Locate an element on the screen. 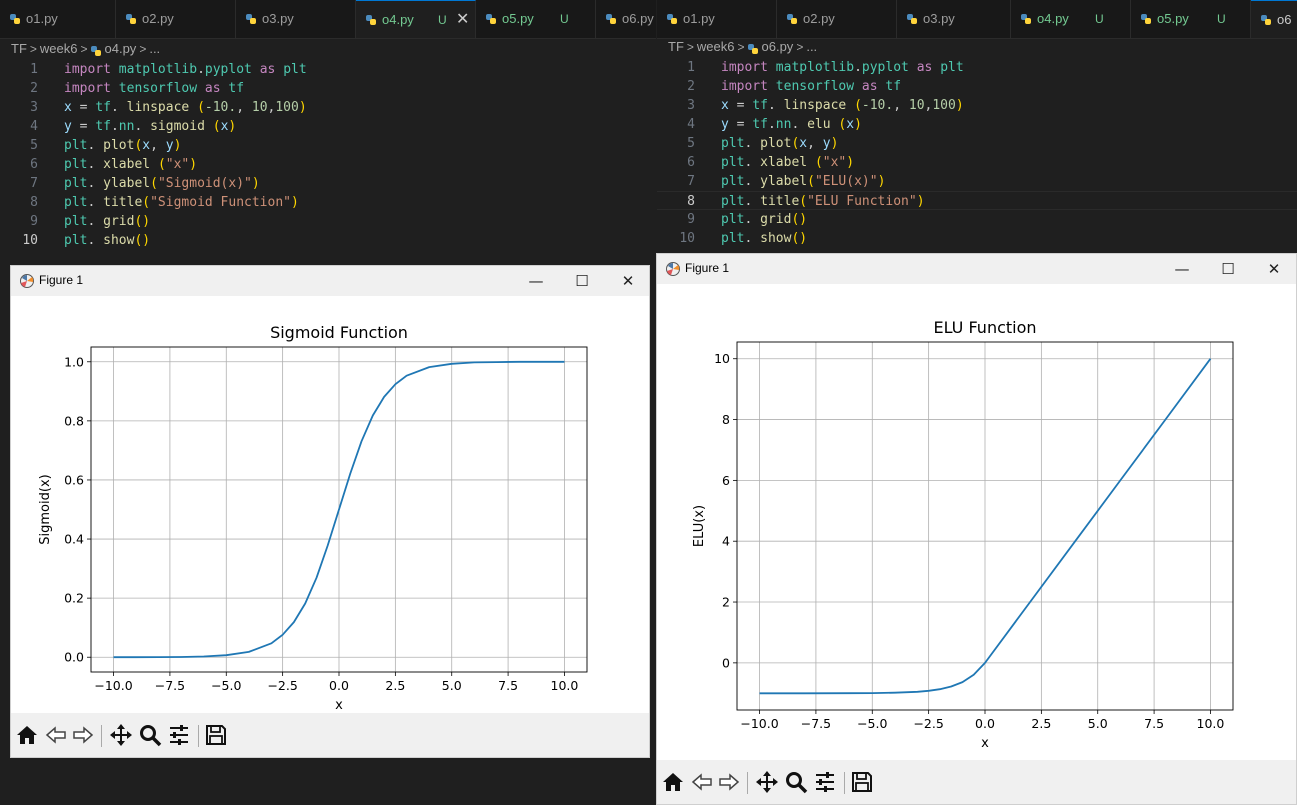  x-tick-label: 5.0 is located at coordinates (1098, 723).